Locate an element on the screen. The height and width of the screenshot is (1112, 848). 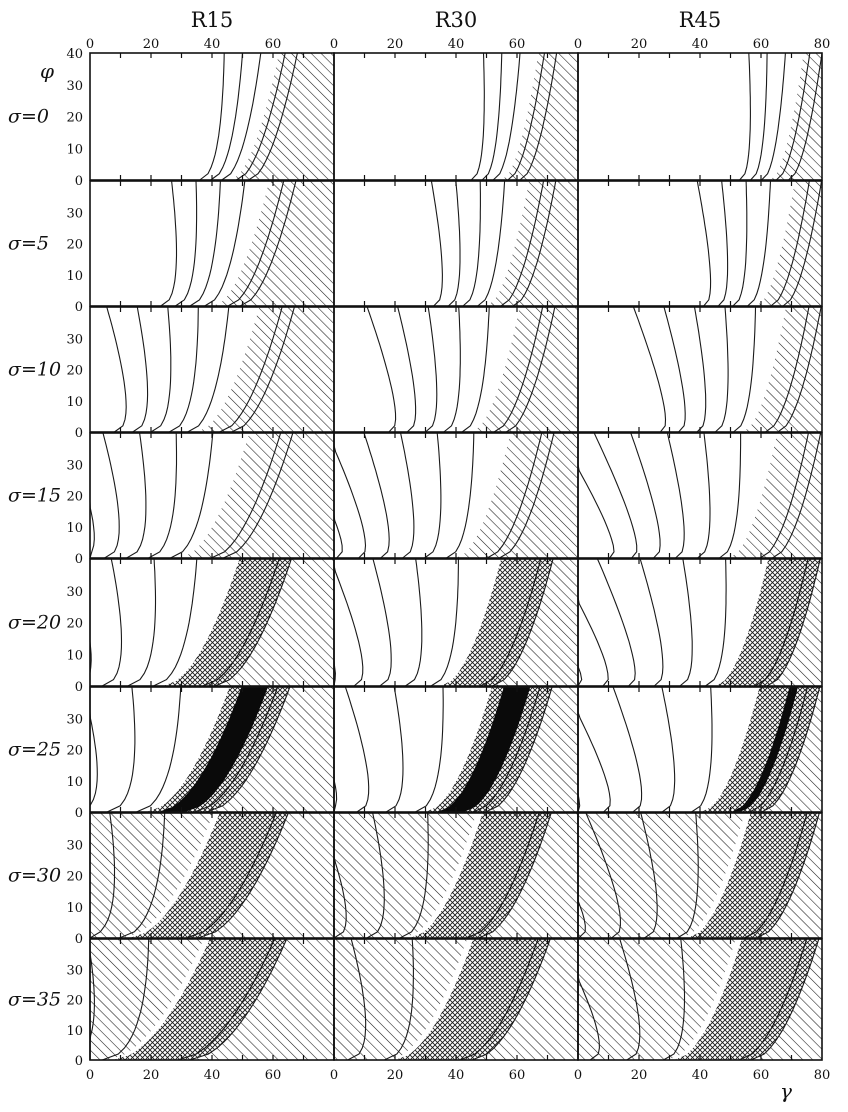
row-label: σ=5 is located at coordinates (28, 244).